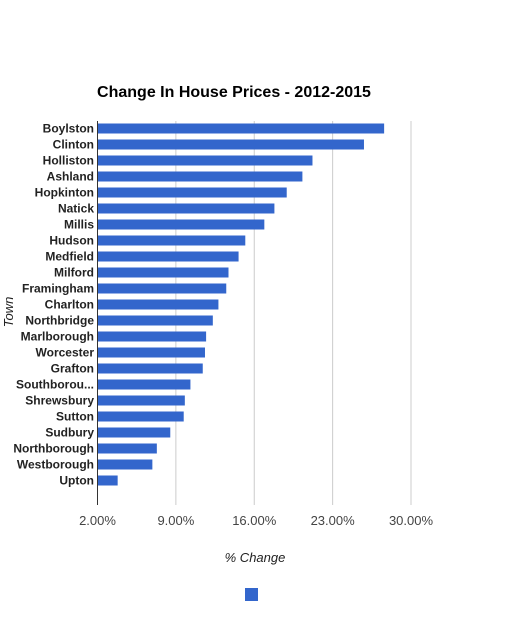 Image resolution: width=509 pixels, height=625 pixels. What do you see at coordinates (76, 481) in the screenshot?
I see `category-label: Upton` at bounding box center [76, 481].